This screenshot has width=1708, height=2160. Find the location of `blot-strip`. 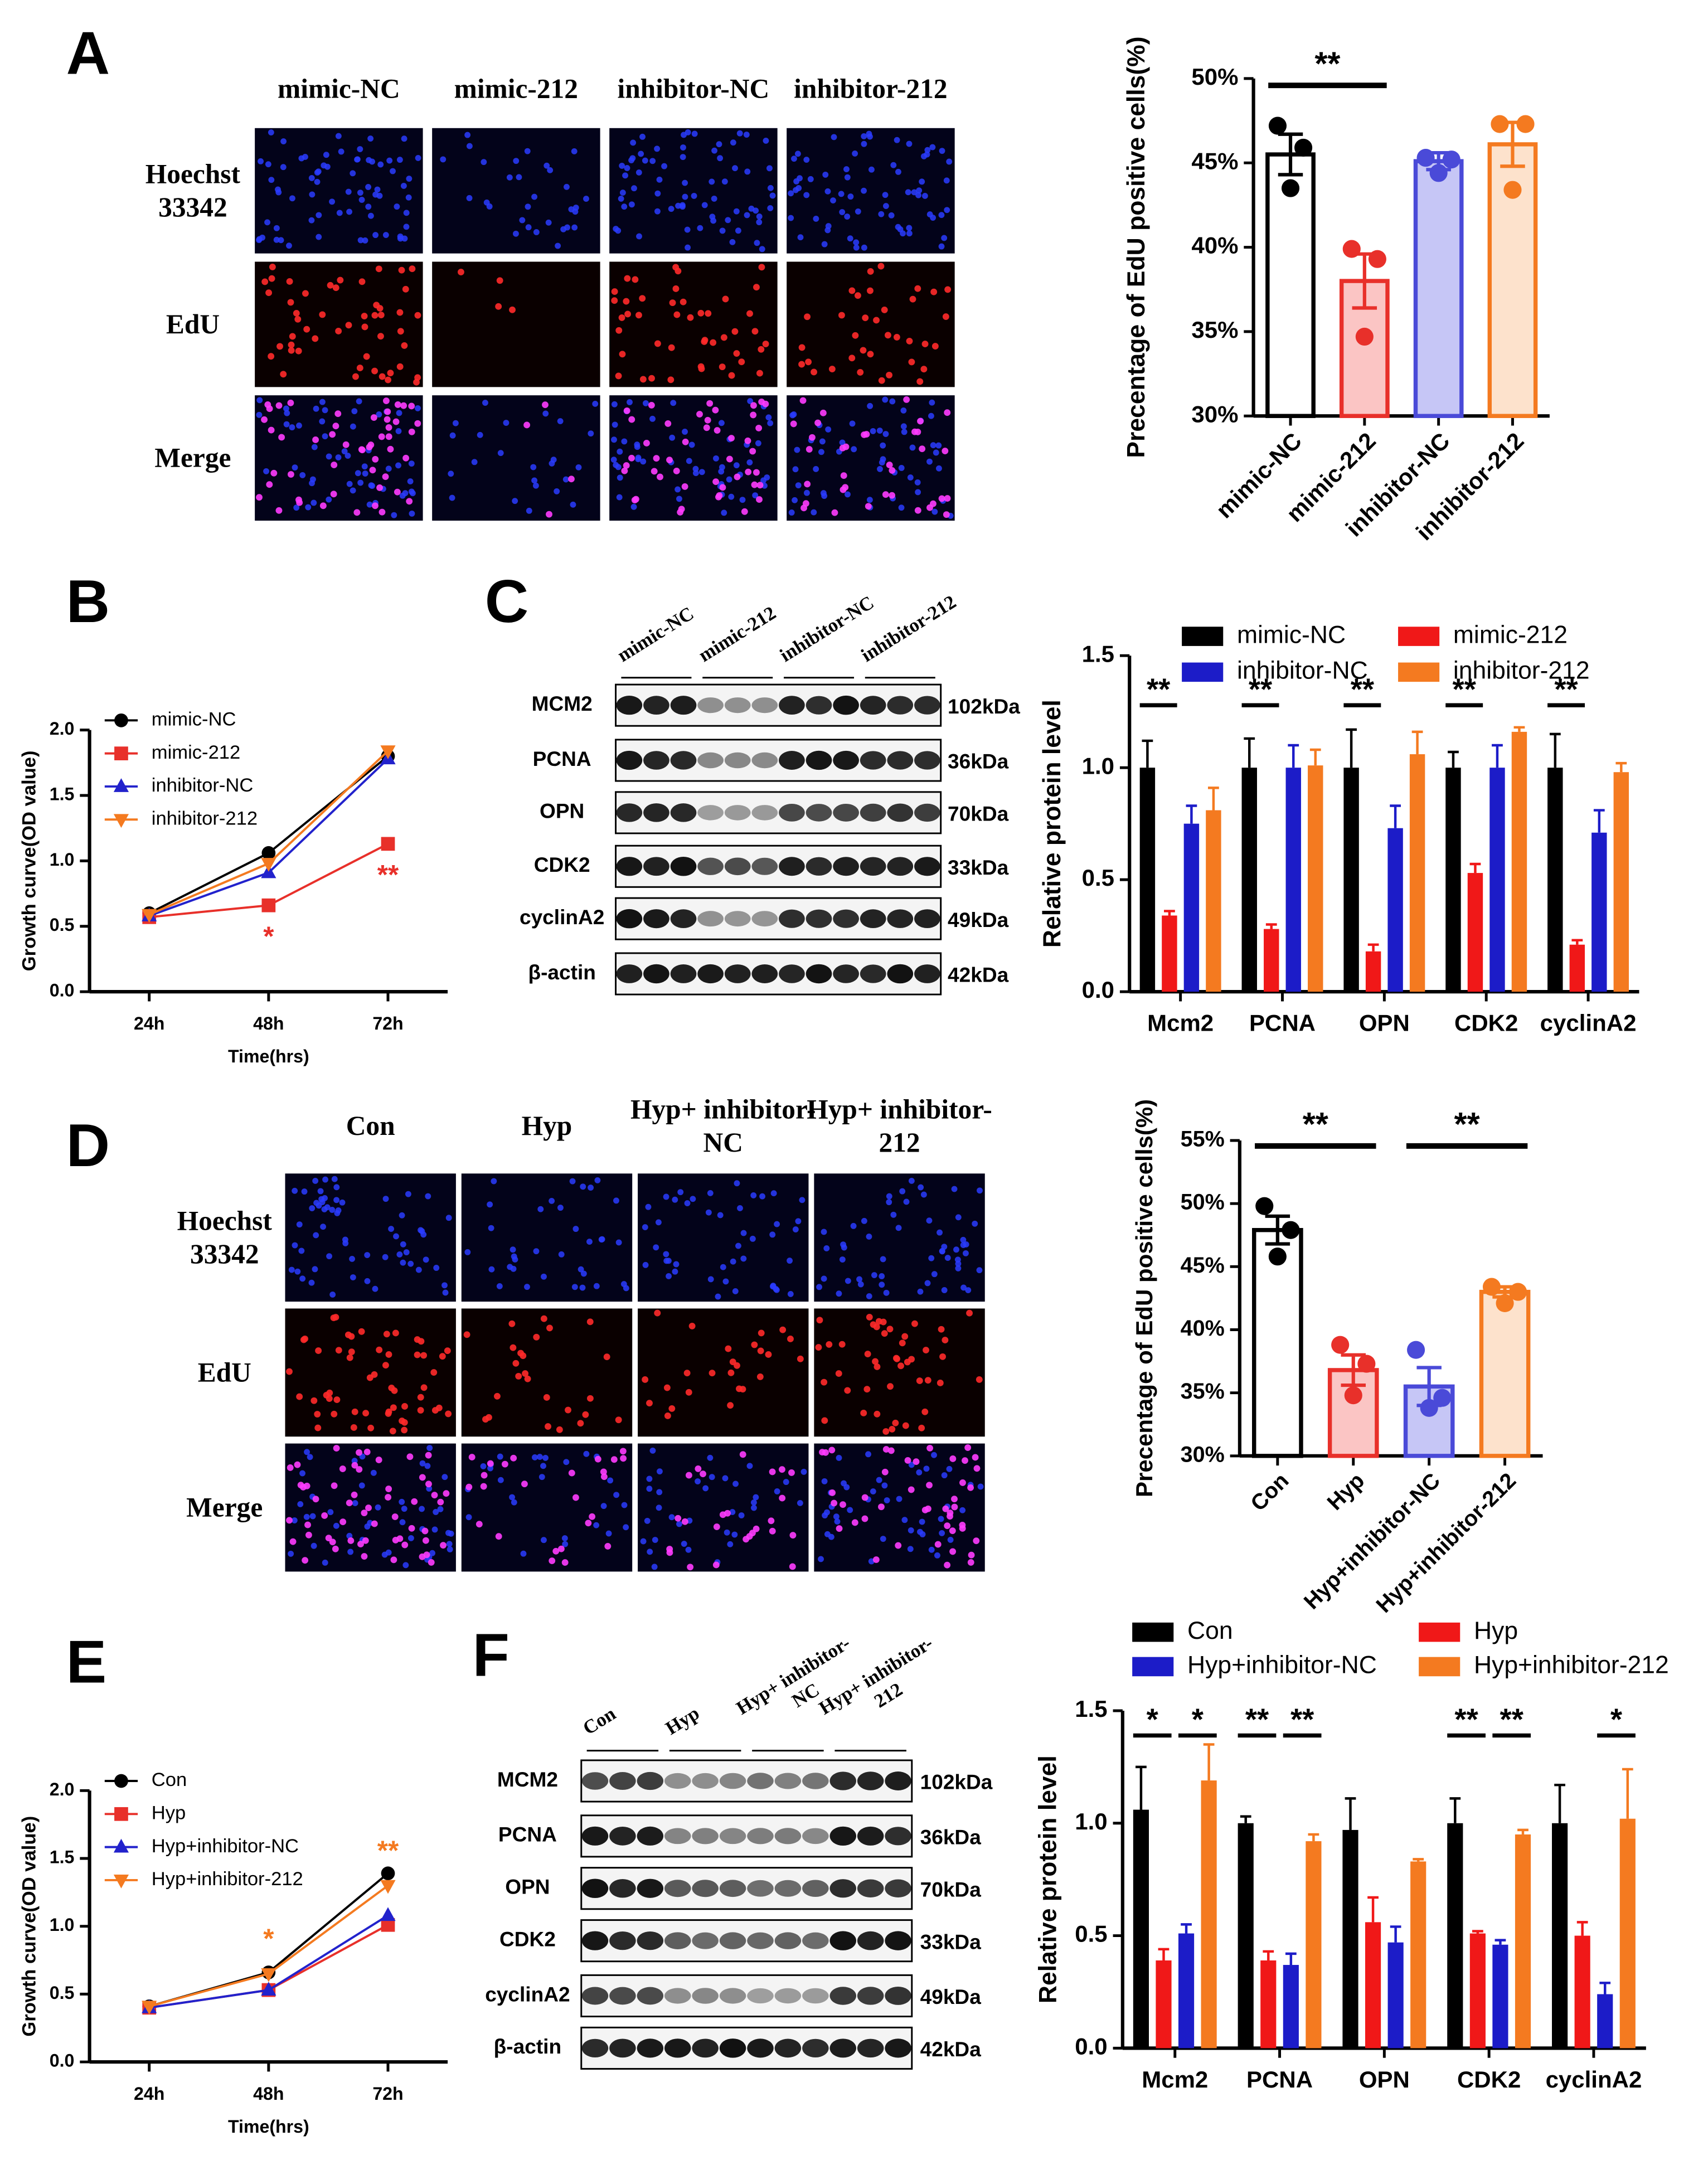

blot-strip is located at coordinates (746, 1996).